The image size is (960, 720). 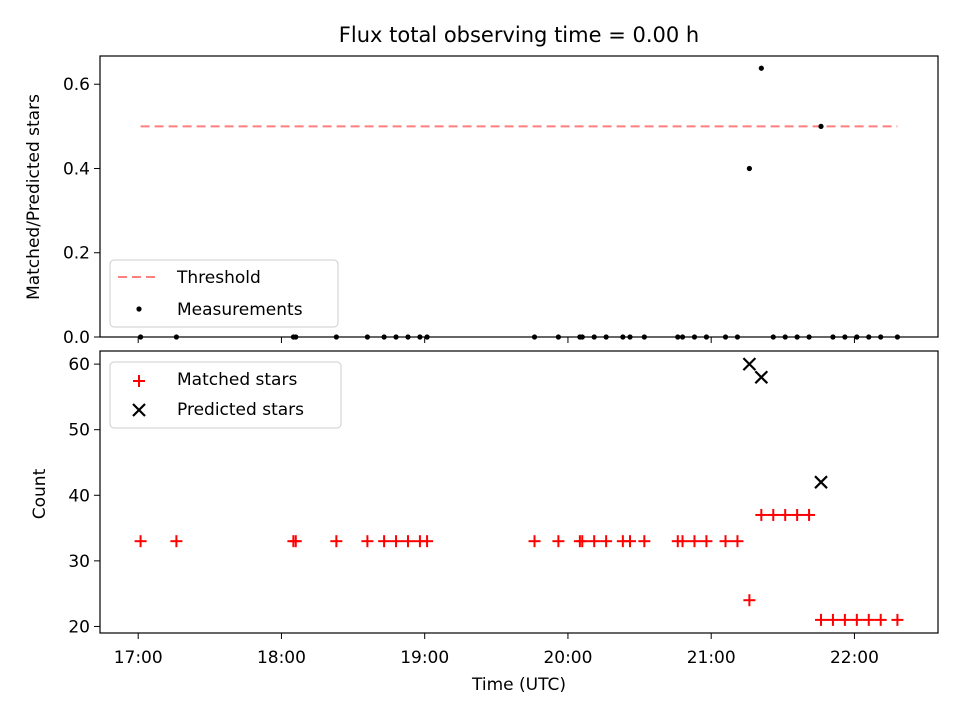 What do you see at coordinates (138, 658) in the screenshot?
I see `bottom-x-tick-label: 17:00` at bounding box center [138, 658].